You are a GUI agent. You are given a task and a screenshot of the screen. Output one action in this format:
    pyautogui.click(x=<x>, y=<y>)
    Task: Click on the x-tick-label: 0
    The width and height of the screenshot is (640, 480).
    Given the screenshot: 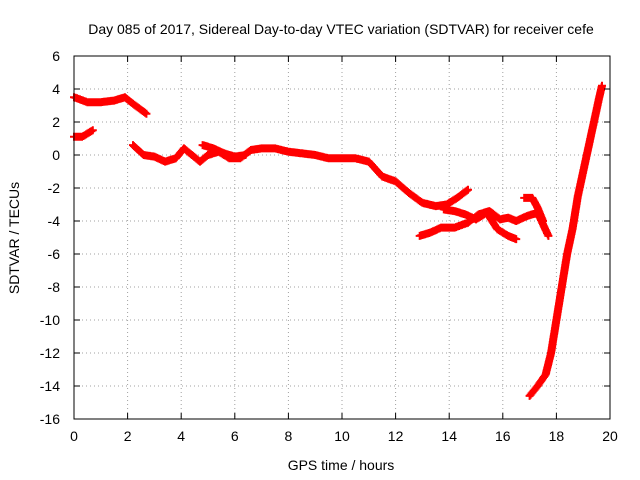 What is the action you would take?
    pyautogui.click(x=74, y=436)
    